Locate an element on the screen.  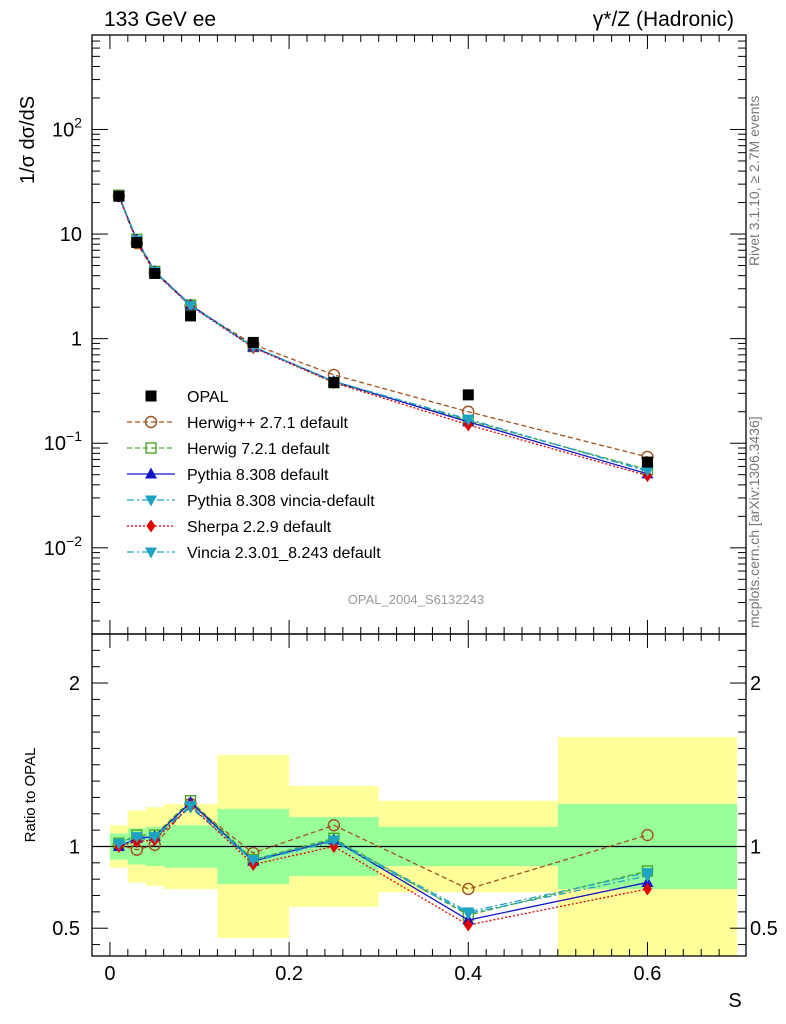
legend-label: Pythia 8.308 vincia-default is located at coordinates (281, 501).